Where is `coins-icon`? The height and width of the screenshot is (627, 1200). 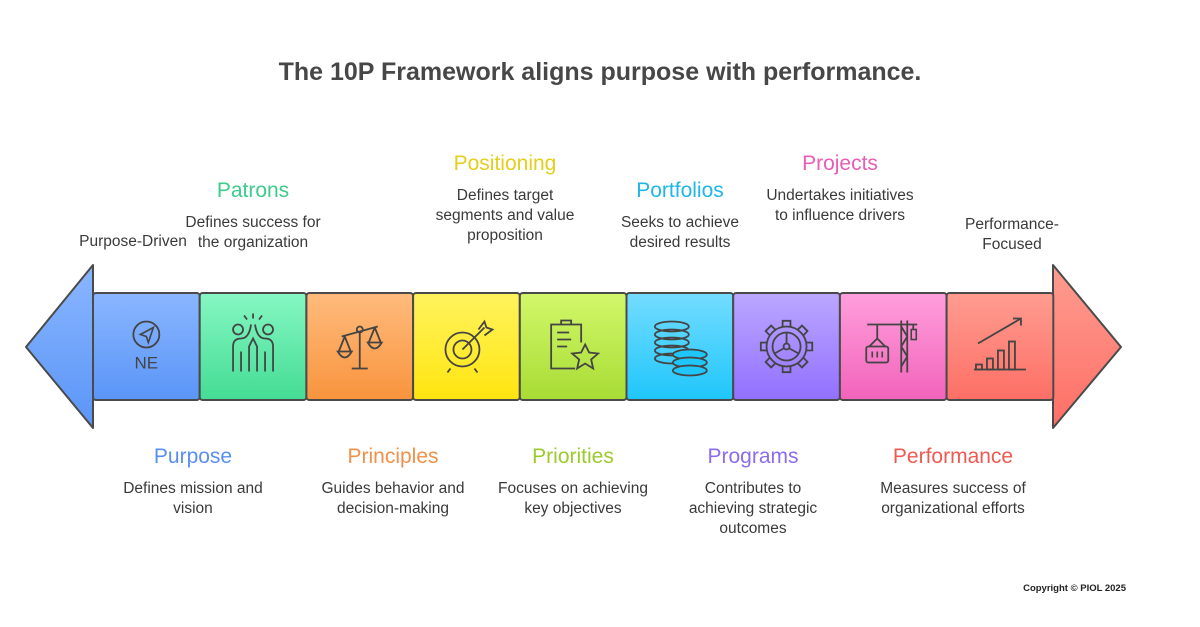
coins-icon is located at coordinates (680, 348).